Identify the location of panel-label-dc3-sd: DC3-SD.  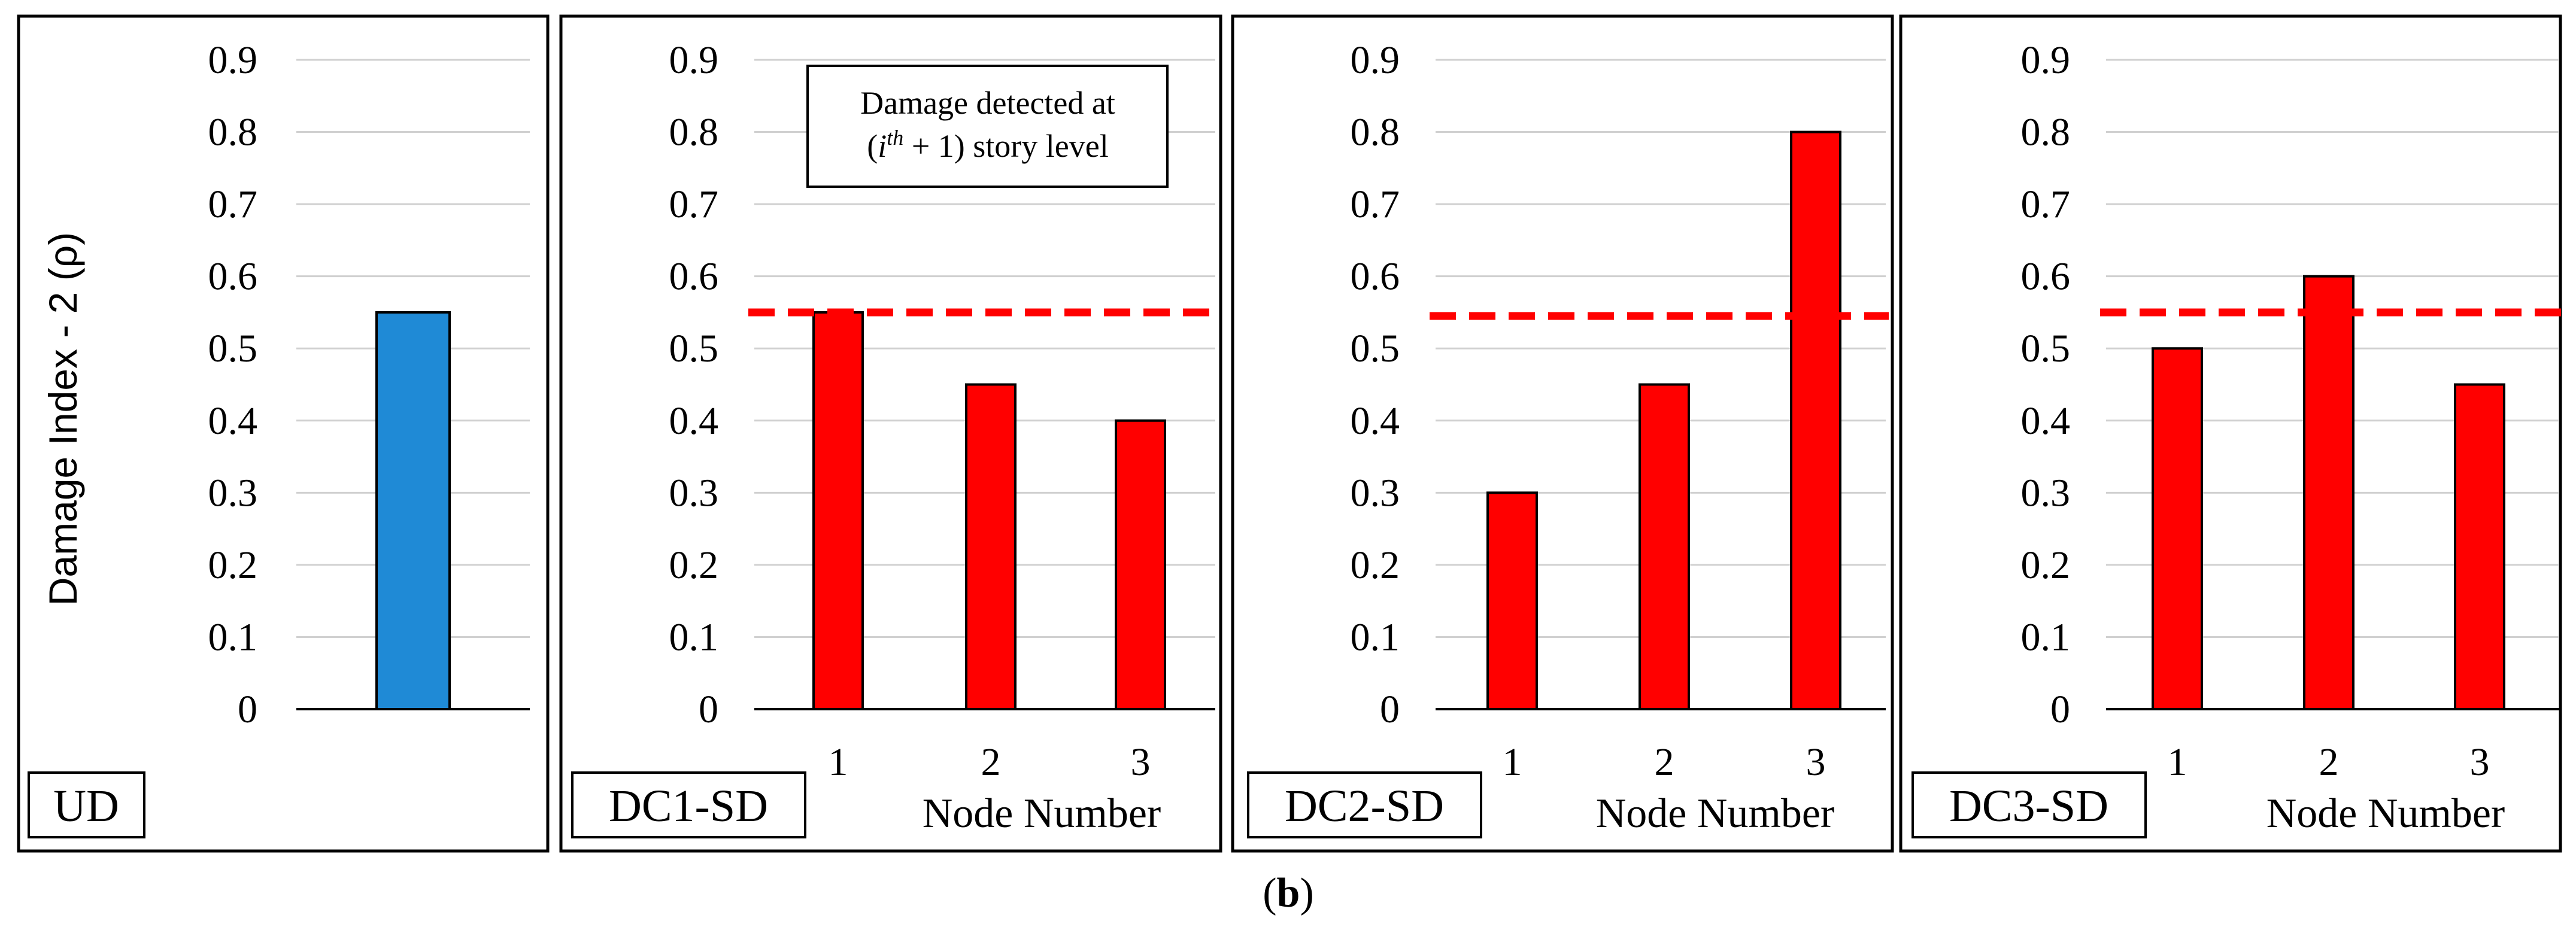
(2028, 806).